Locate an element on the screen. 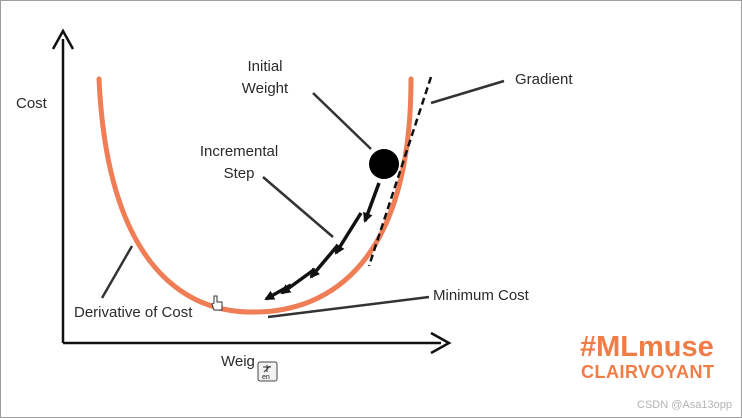 The width and height of the screenshot is (742, 418). language-toggle-button: en is located at coordinates (267, 371).